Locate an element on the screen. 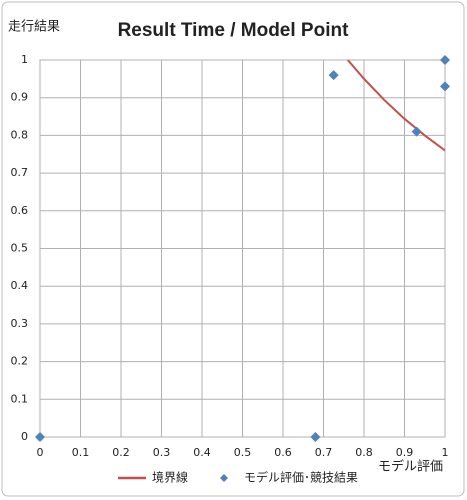  y-tick-label: 0.6 is located at coordinates (20, 210).